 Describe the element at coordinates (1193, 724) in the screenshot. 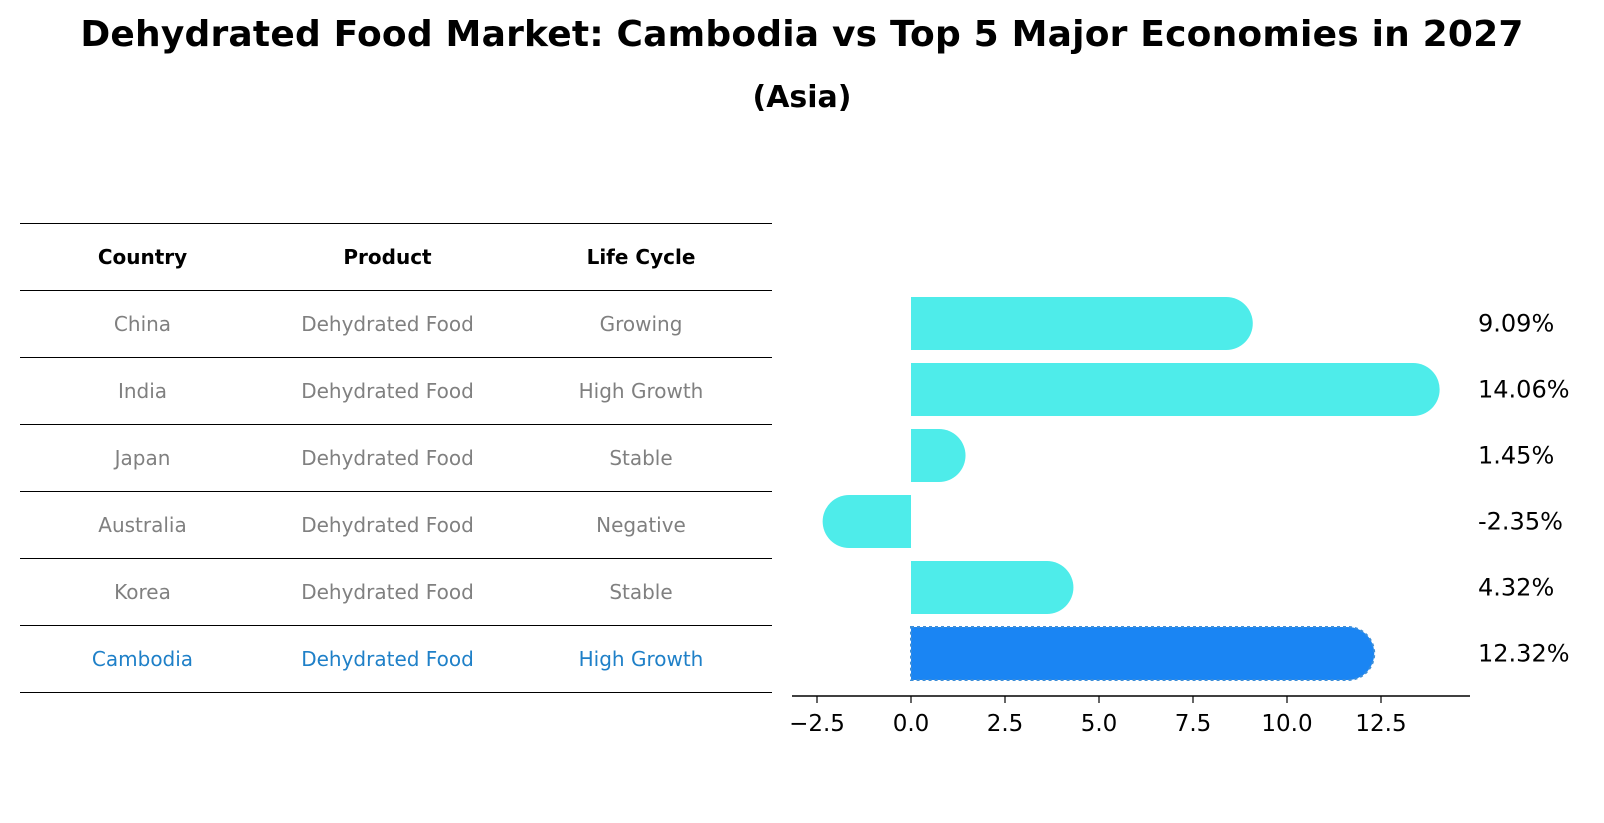

I see `x-tick-label: 7.5` at that location.